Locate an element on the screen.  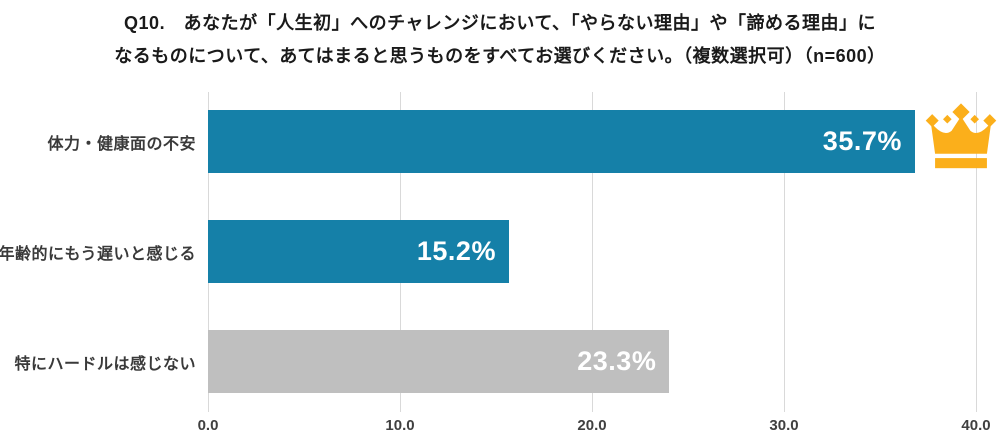
bar-row-no-hurdle: 23.3% is located at coordinates (604, 361).